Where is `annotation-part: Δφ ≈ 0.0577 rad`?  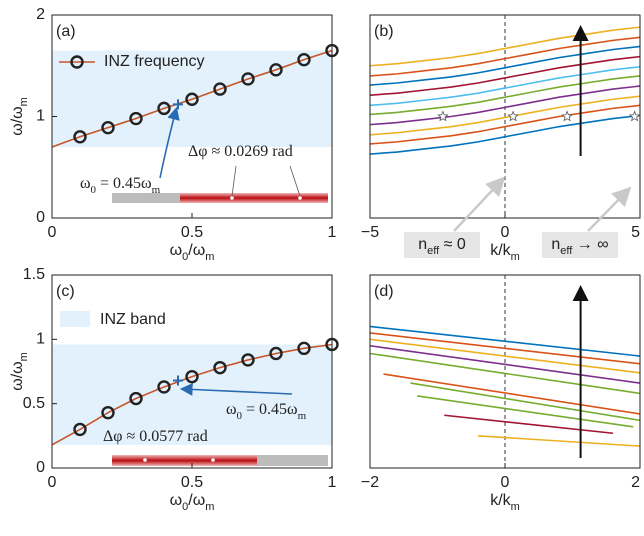 annotation-part: Δφ ≈ 0.0577 rad is located at coordinates (155, 436).